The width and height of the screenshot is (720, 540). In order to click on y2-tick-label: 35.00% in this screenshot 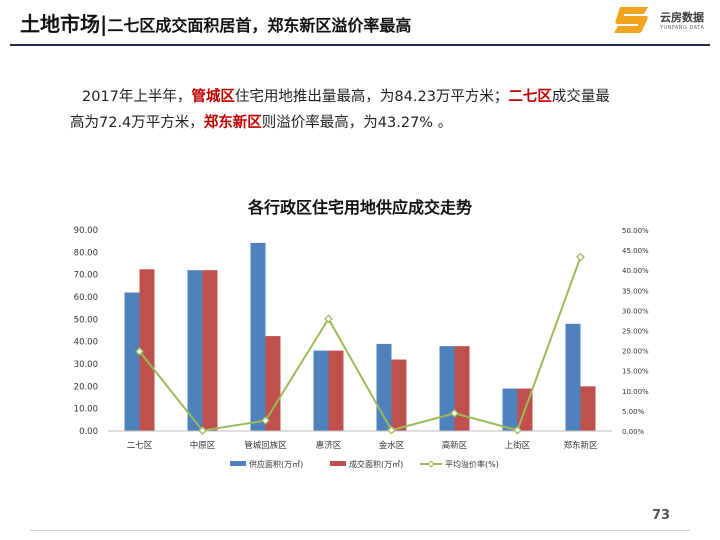, I will do `click(635, 291)`.